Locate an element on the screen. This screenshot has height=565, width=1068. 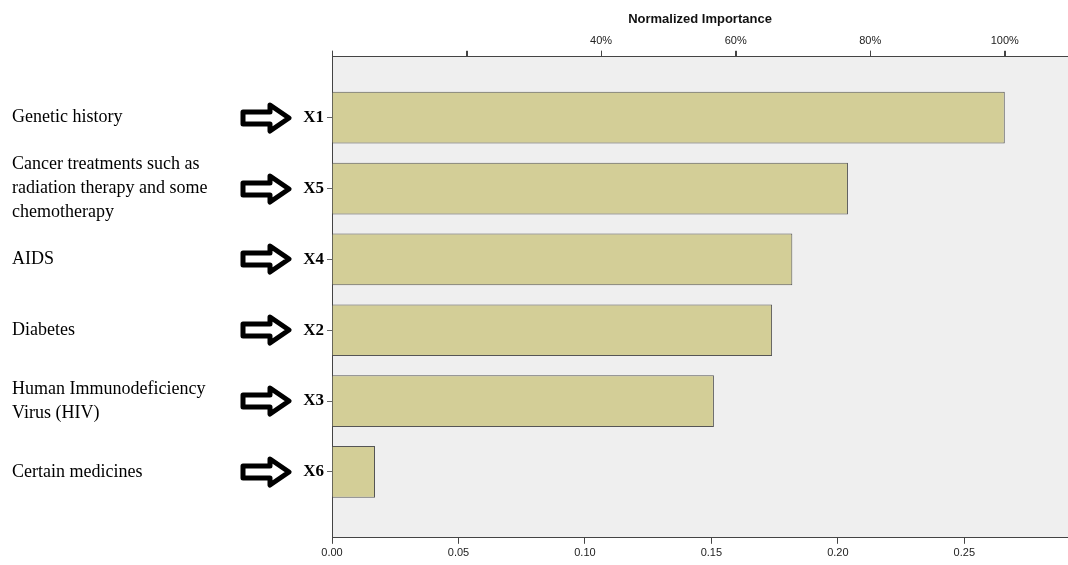
x2-tick-label: 100% is located at coordinates (1005, 40).